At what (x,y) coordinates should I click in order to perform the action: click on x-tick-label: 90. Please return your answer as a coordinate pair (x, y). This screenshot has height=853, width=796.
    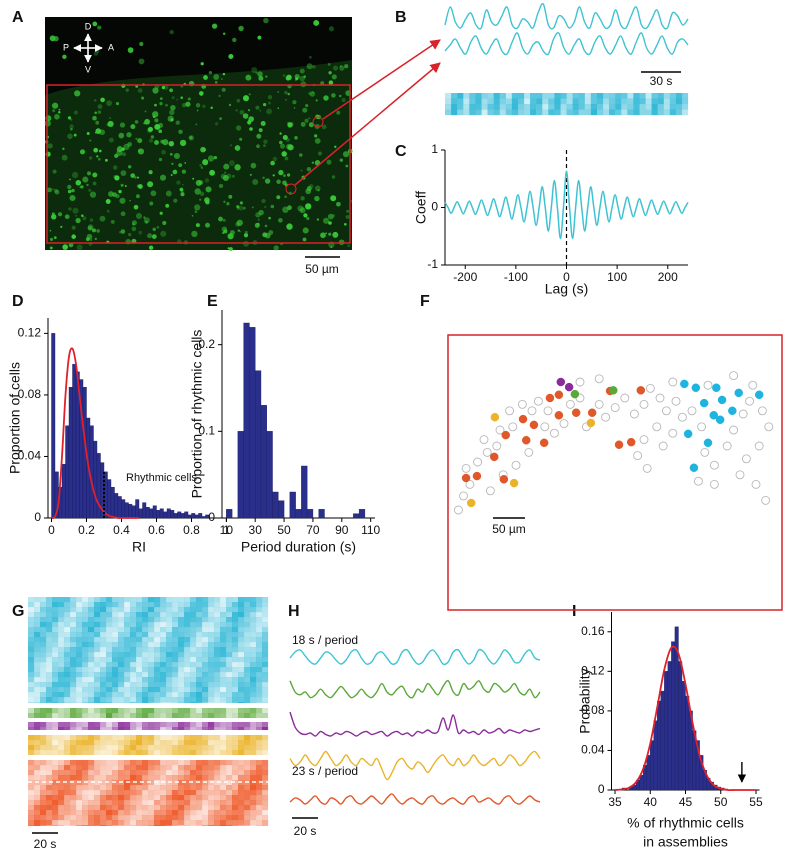
    Looking at the image, I should click on (342, 530).